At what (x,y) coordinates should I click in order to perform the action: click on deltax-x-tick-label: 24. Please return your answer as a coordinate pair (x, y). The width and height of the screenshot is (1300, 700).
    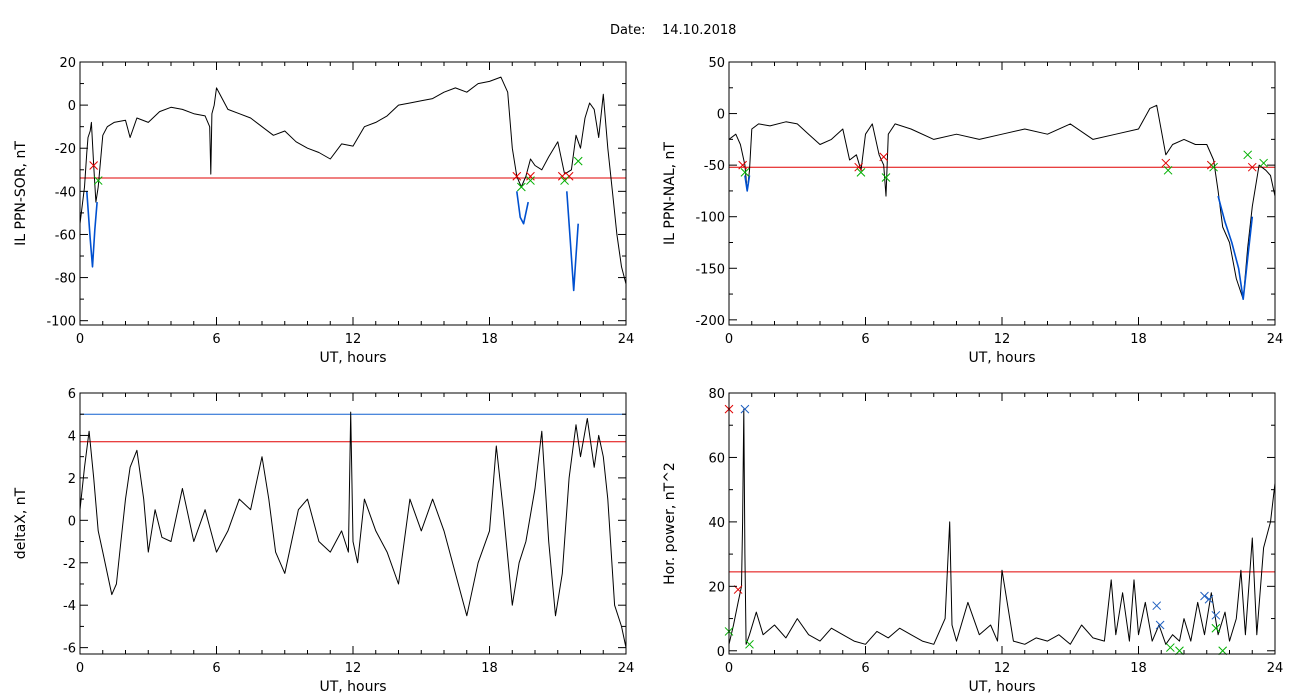
    Looking at the image, I should click on (626, 668).